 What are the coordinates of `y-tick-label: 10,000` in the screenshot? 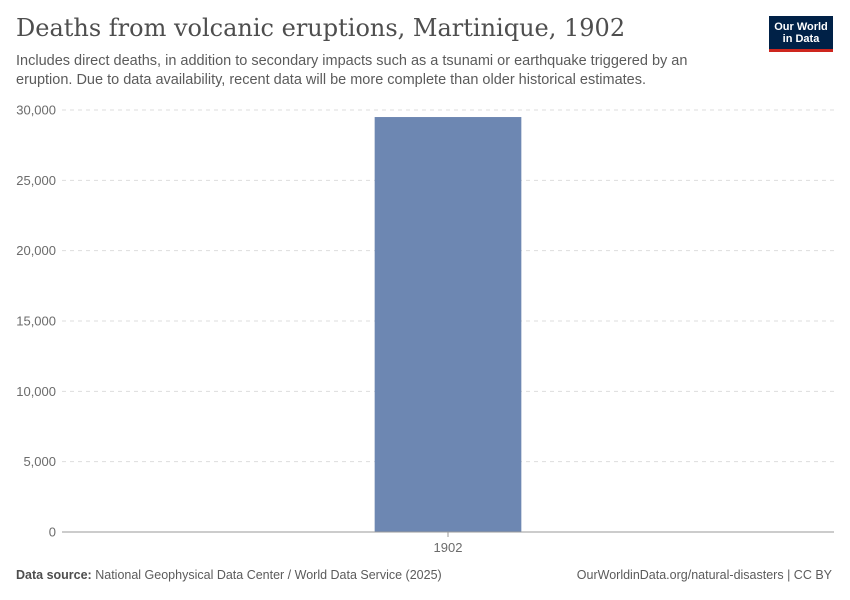 It's located at (36, 391).